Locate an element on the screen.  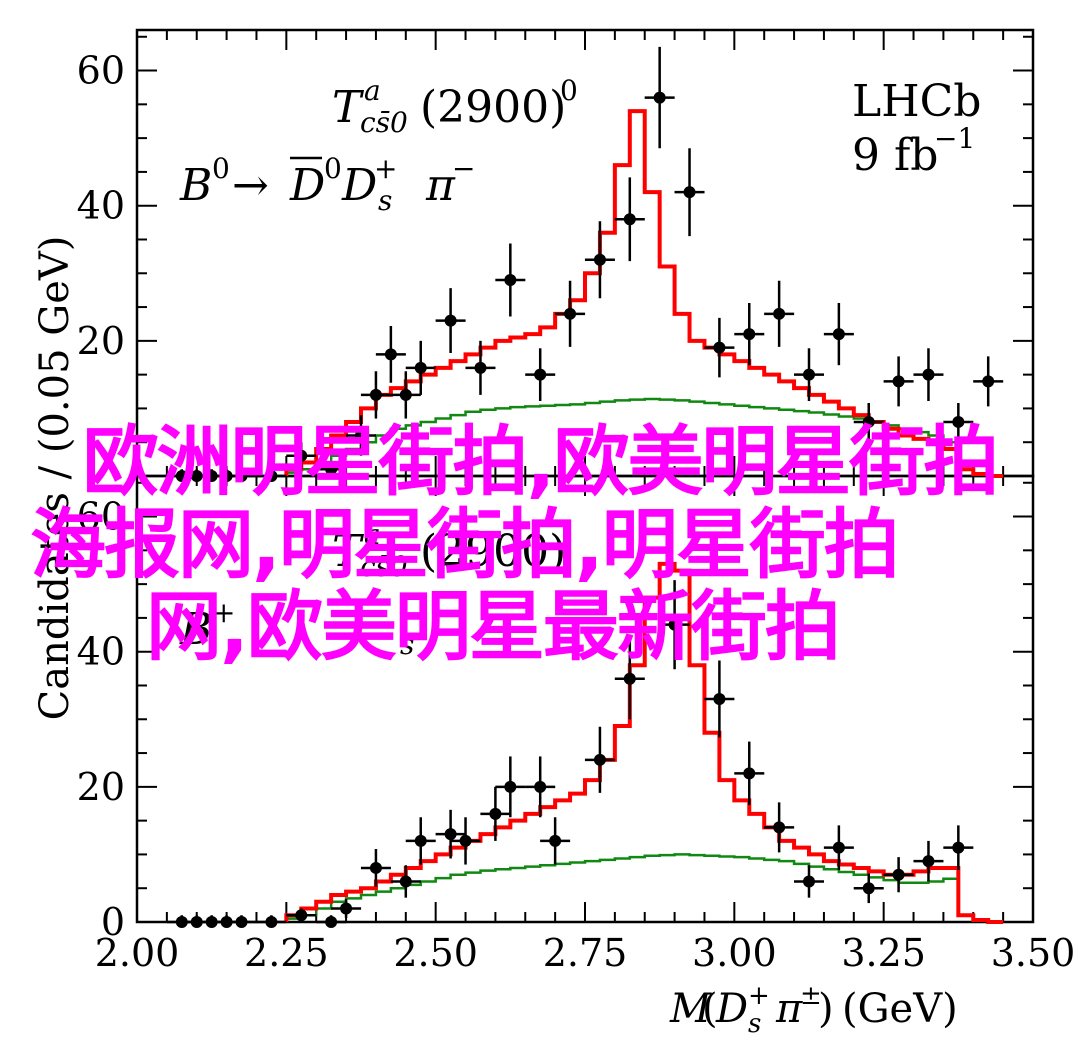
svg-text: LHCb is located at coordinates (916, 101).